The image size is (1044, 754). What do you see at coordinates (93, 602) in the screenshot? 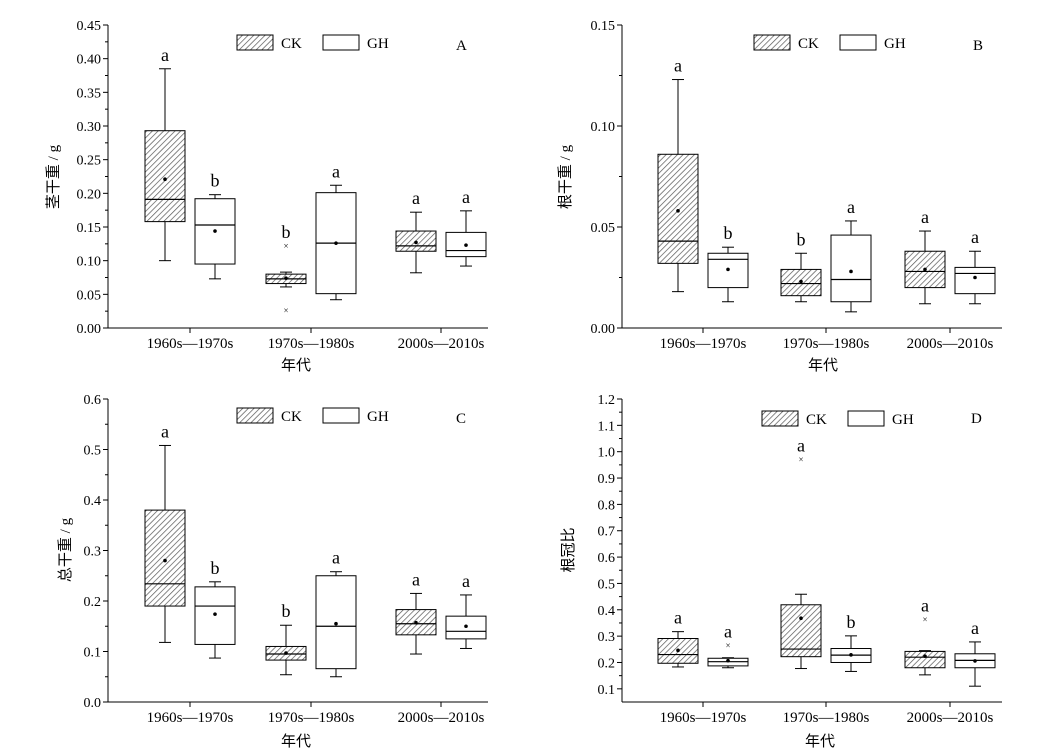
I see `y-tick-label: 0.2` at bounding box center [93, 602].